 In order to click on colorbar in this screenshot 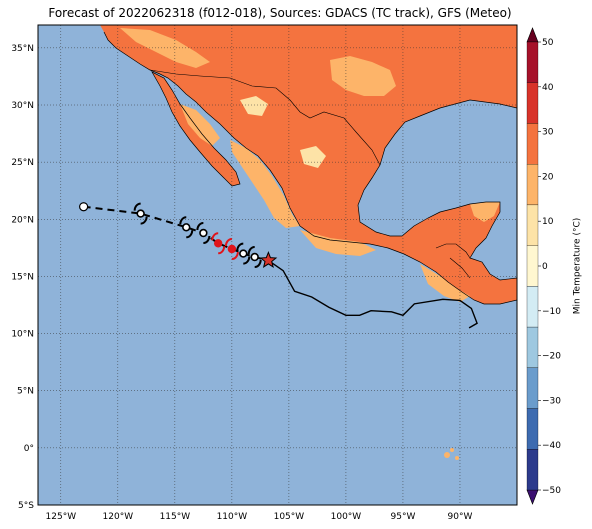, I will do `click(532, 266)`.